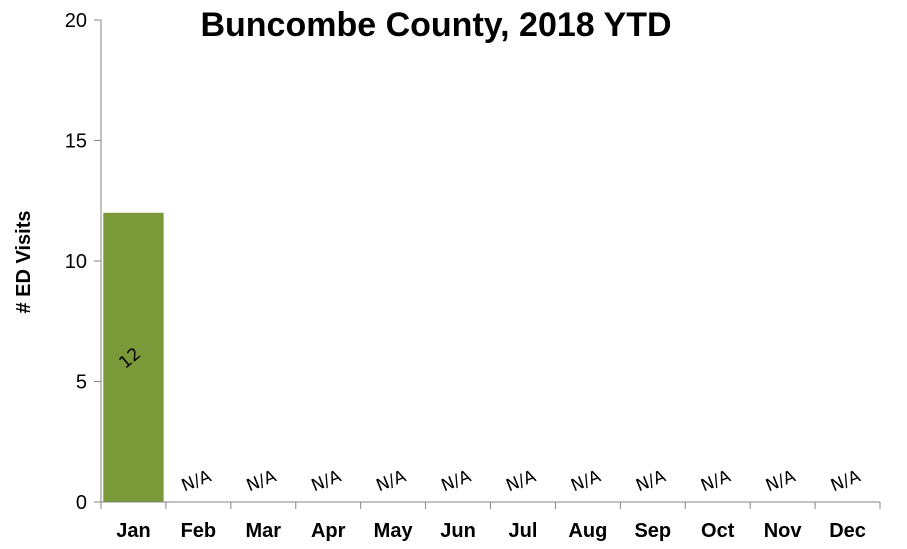 The image size is (907, 549). Describe the element at coordinates (76, 21) in the screenshot. I see `y-tick-label: 20` at that location.